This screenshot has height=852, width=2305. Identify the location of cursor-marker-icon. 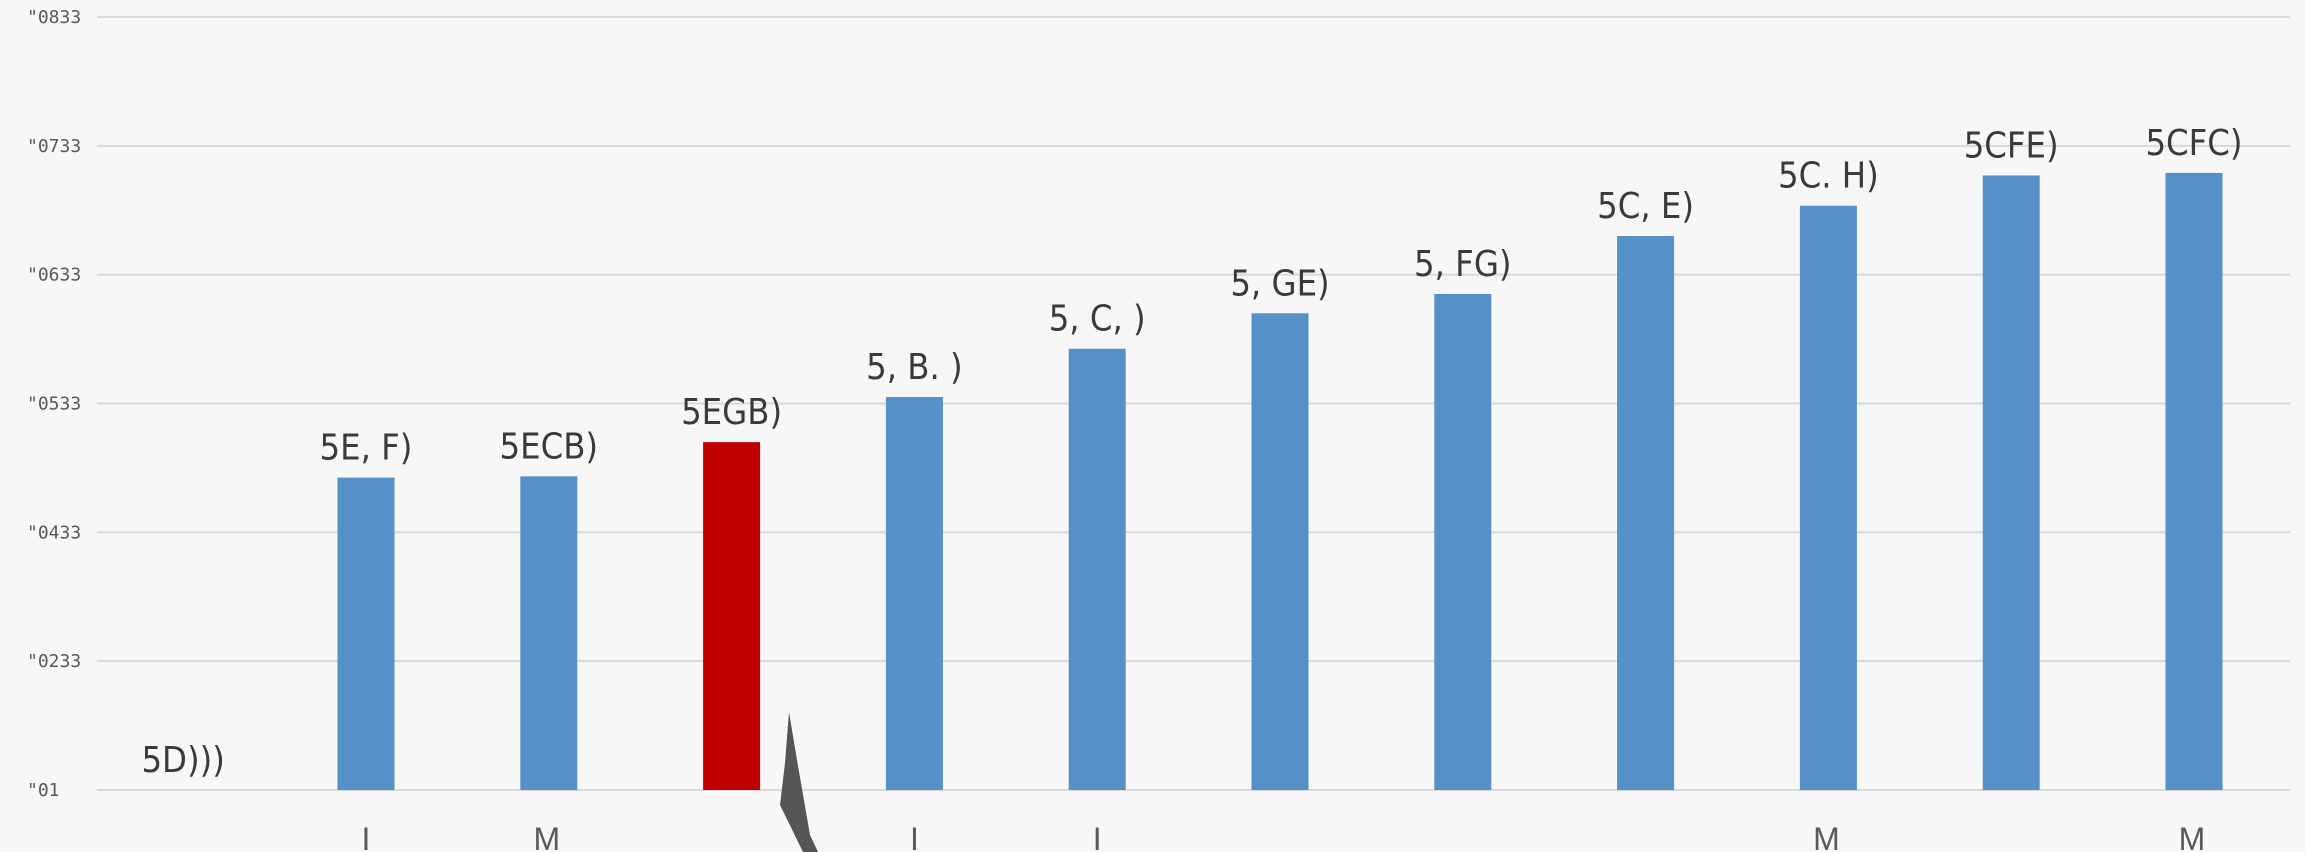
(799, 782).